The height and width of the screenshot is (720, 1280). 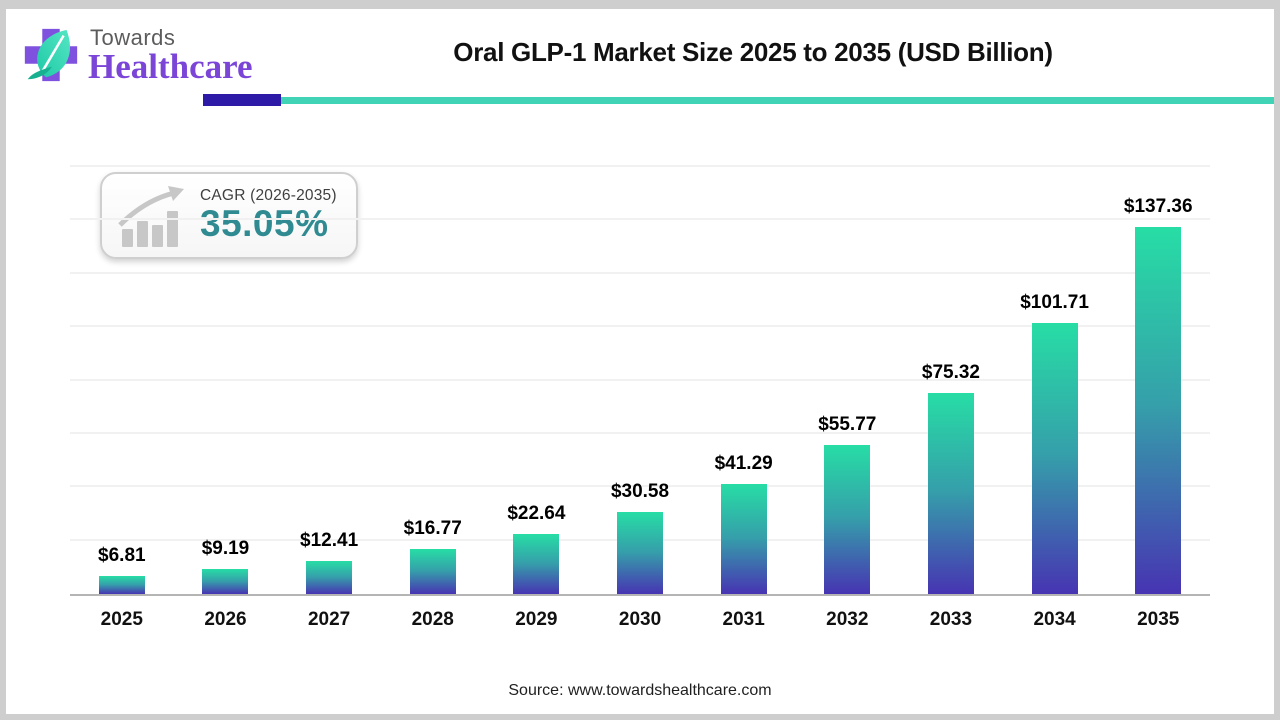 What do you see at coordinates (743, 463) in the screenshot?
I see `bar-value-label: $41.29` at bounding box center [743, 463].